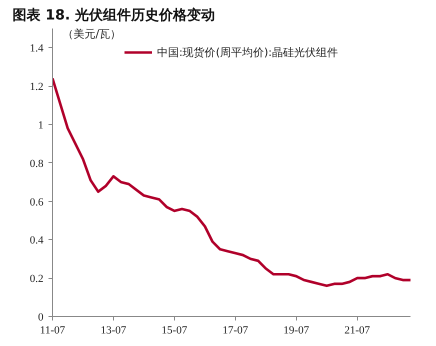  Describe the element at coordinates (41, 126) in the screenshot. I see `y-tick-label: 1` at that location.